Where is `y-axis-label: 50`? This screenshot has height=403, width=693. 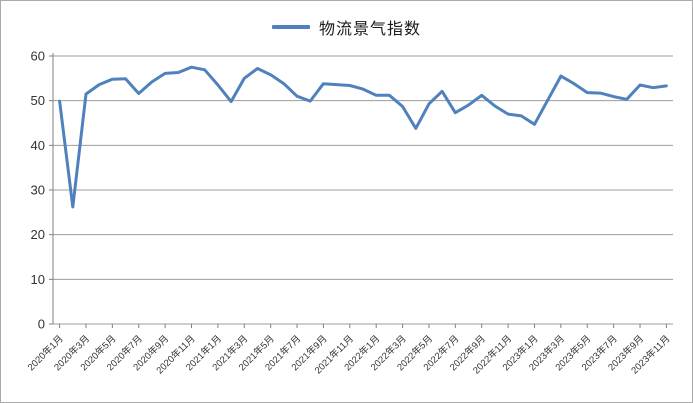 y-axis-label: 50 is located at coordinates (38, 100).